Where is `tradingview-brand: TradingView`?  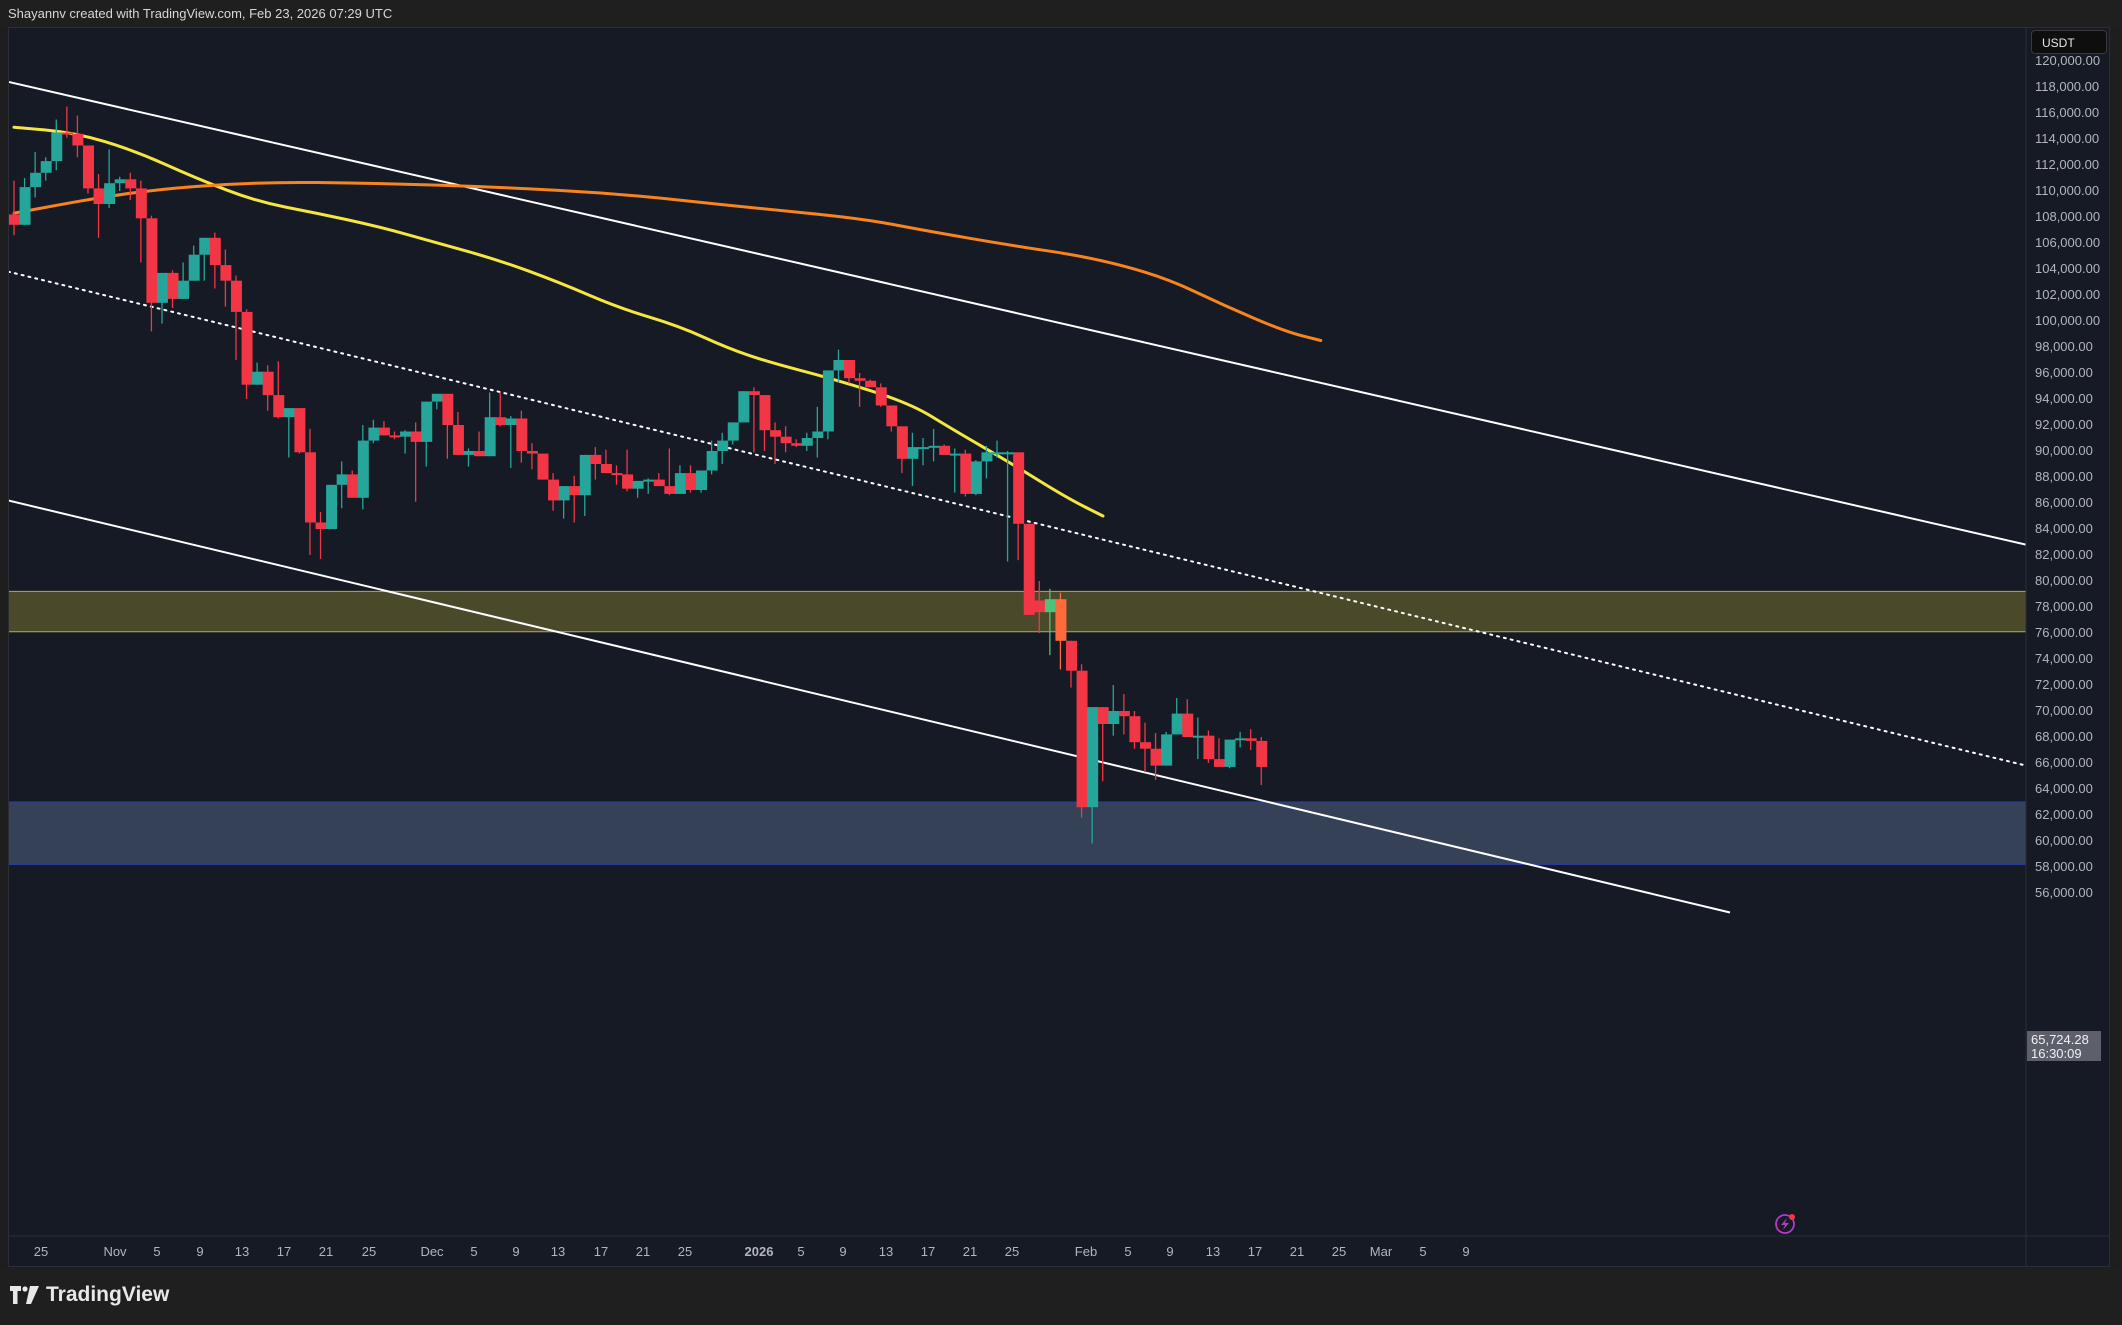
tradingview-brand: TradingView is located at coordinates (89, 1295).